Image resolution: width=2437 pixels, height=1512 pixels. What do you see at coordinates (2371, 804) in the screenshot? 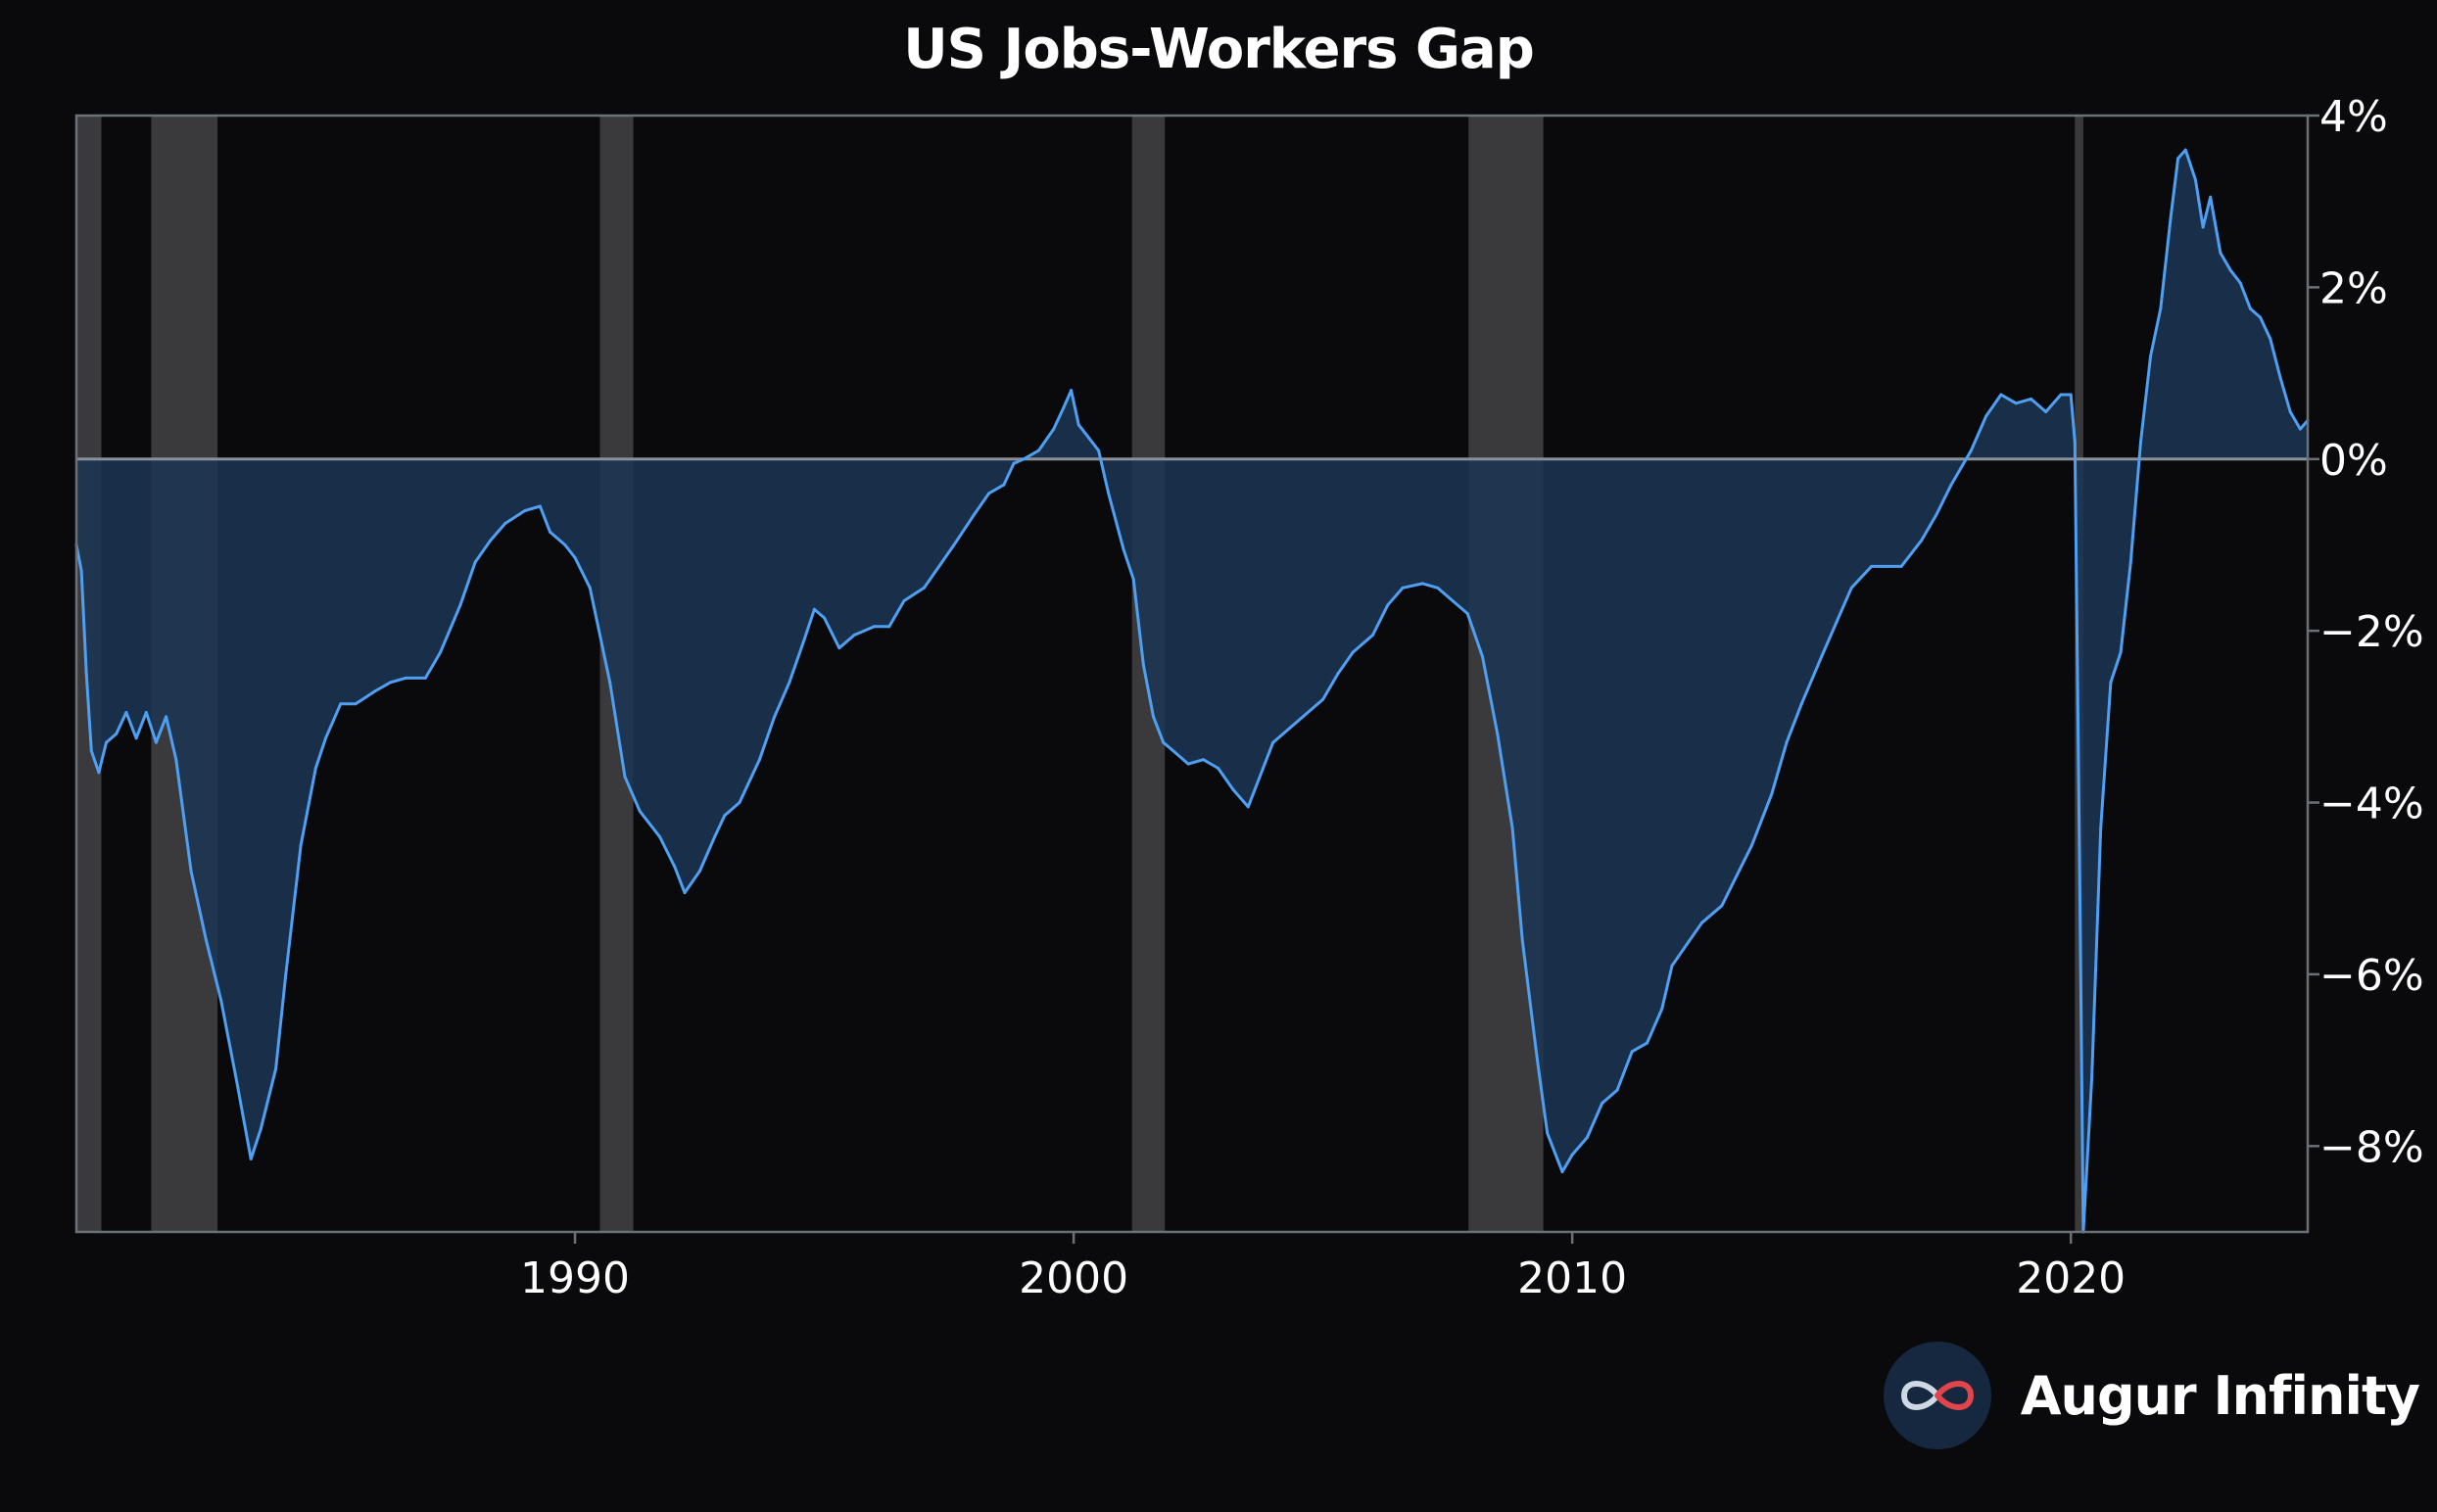
I see `y-tick-label: −4%` at bounding box center [2371, 804].